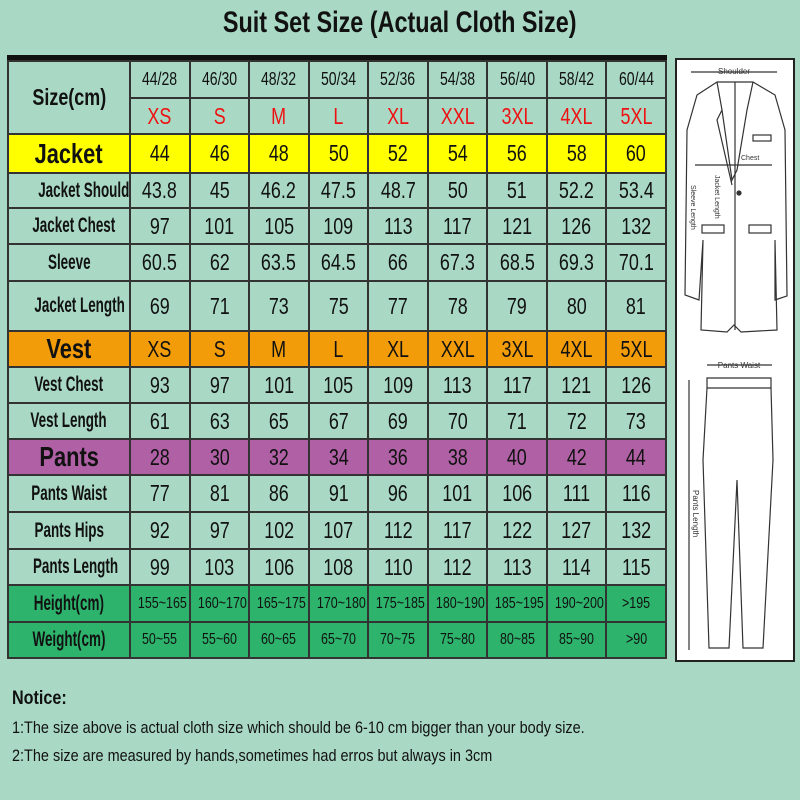 This screenshot has width=800, height=800. Describe the element at coordinates (219, 457) in the screenshot. I see `value-cell: 30` at that location.